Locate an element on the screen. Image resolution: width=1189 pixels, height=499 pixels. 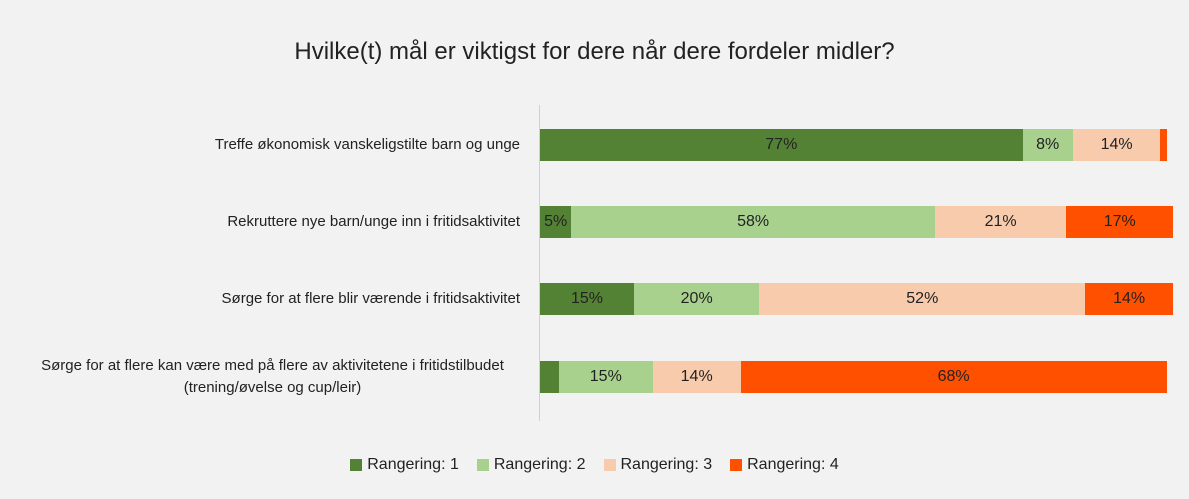
data-label: 5% is located at coordinates (556, 221).